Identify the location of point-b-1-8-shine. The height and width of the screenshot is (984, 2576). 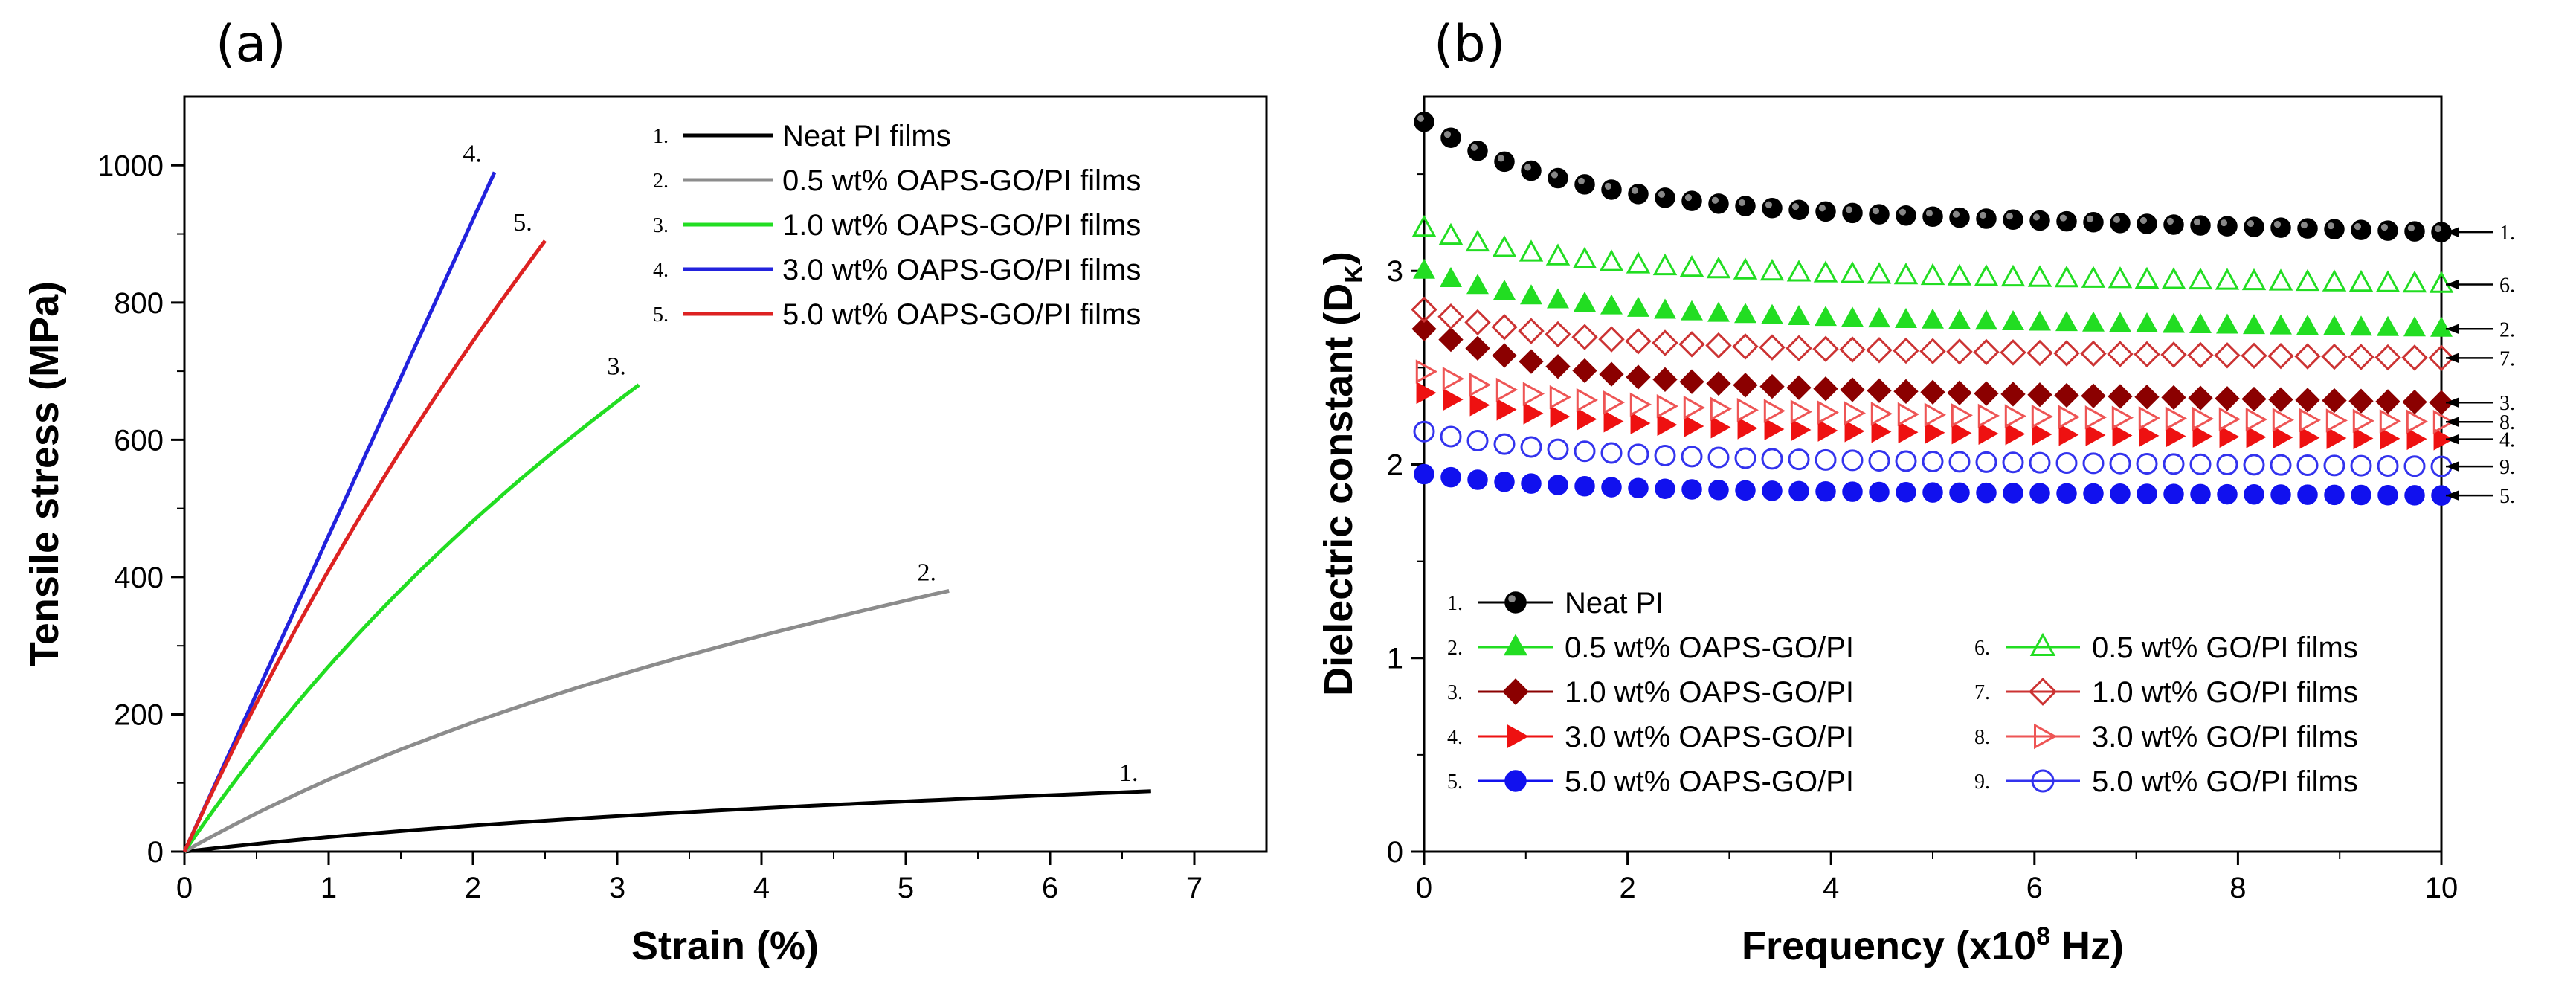
(1634, 190).